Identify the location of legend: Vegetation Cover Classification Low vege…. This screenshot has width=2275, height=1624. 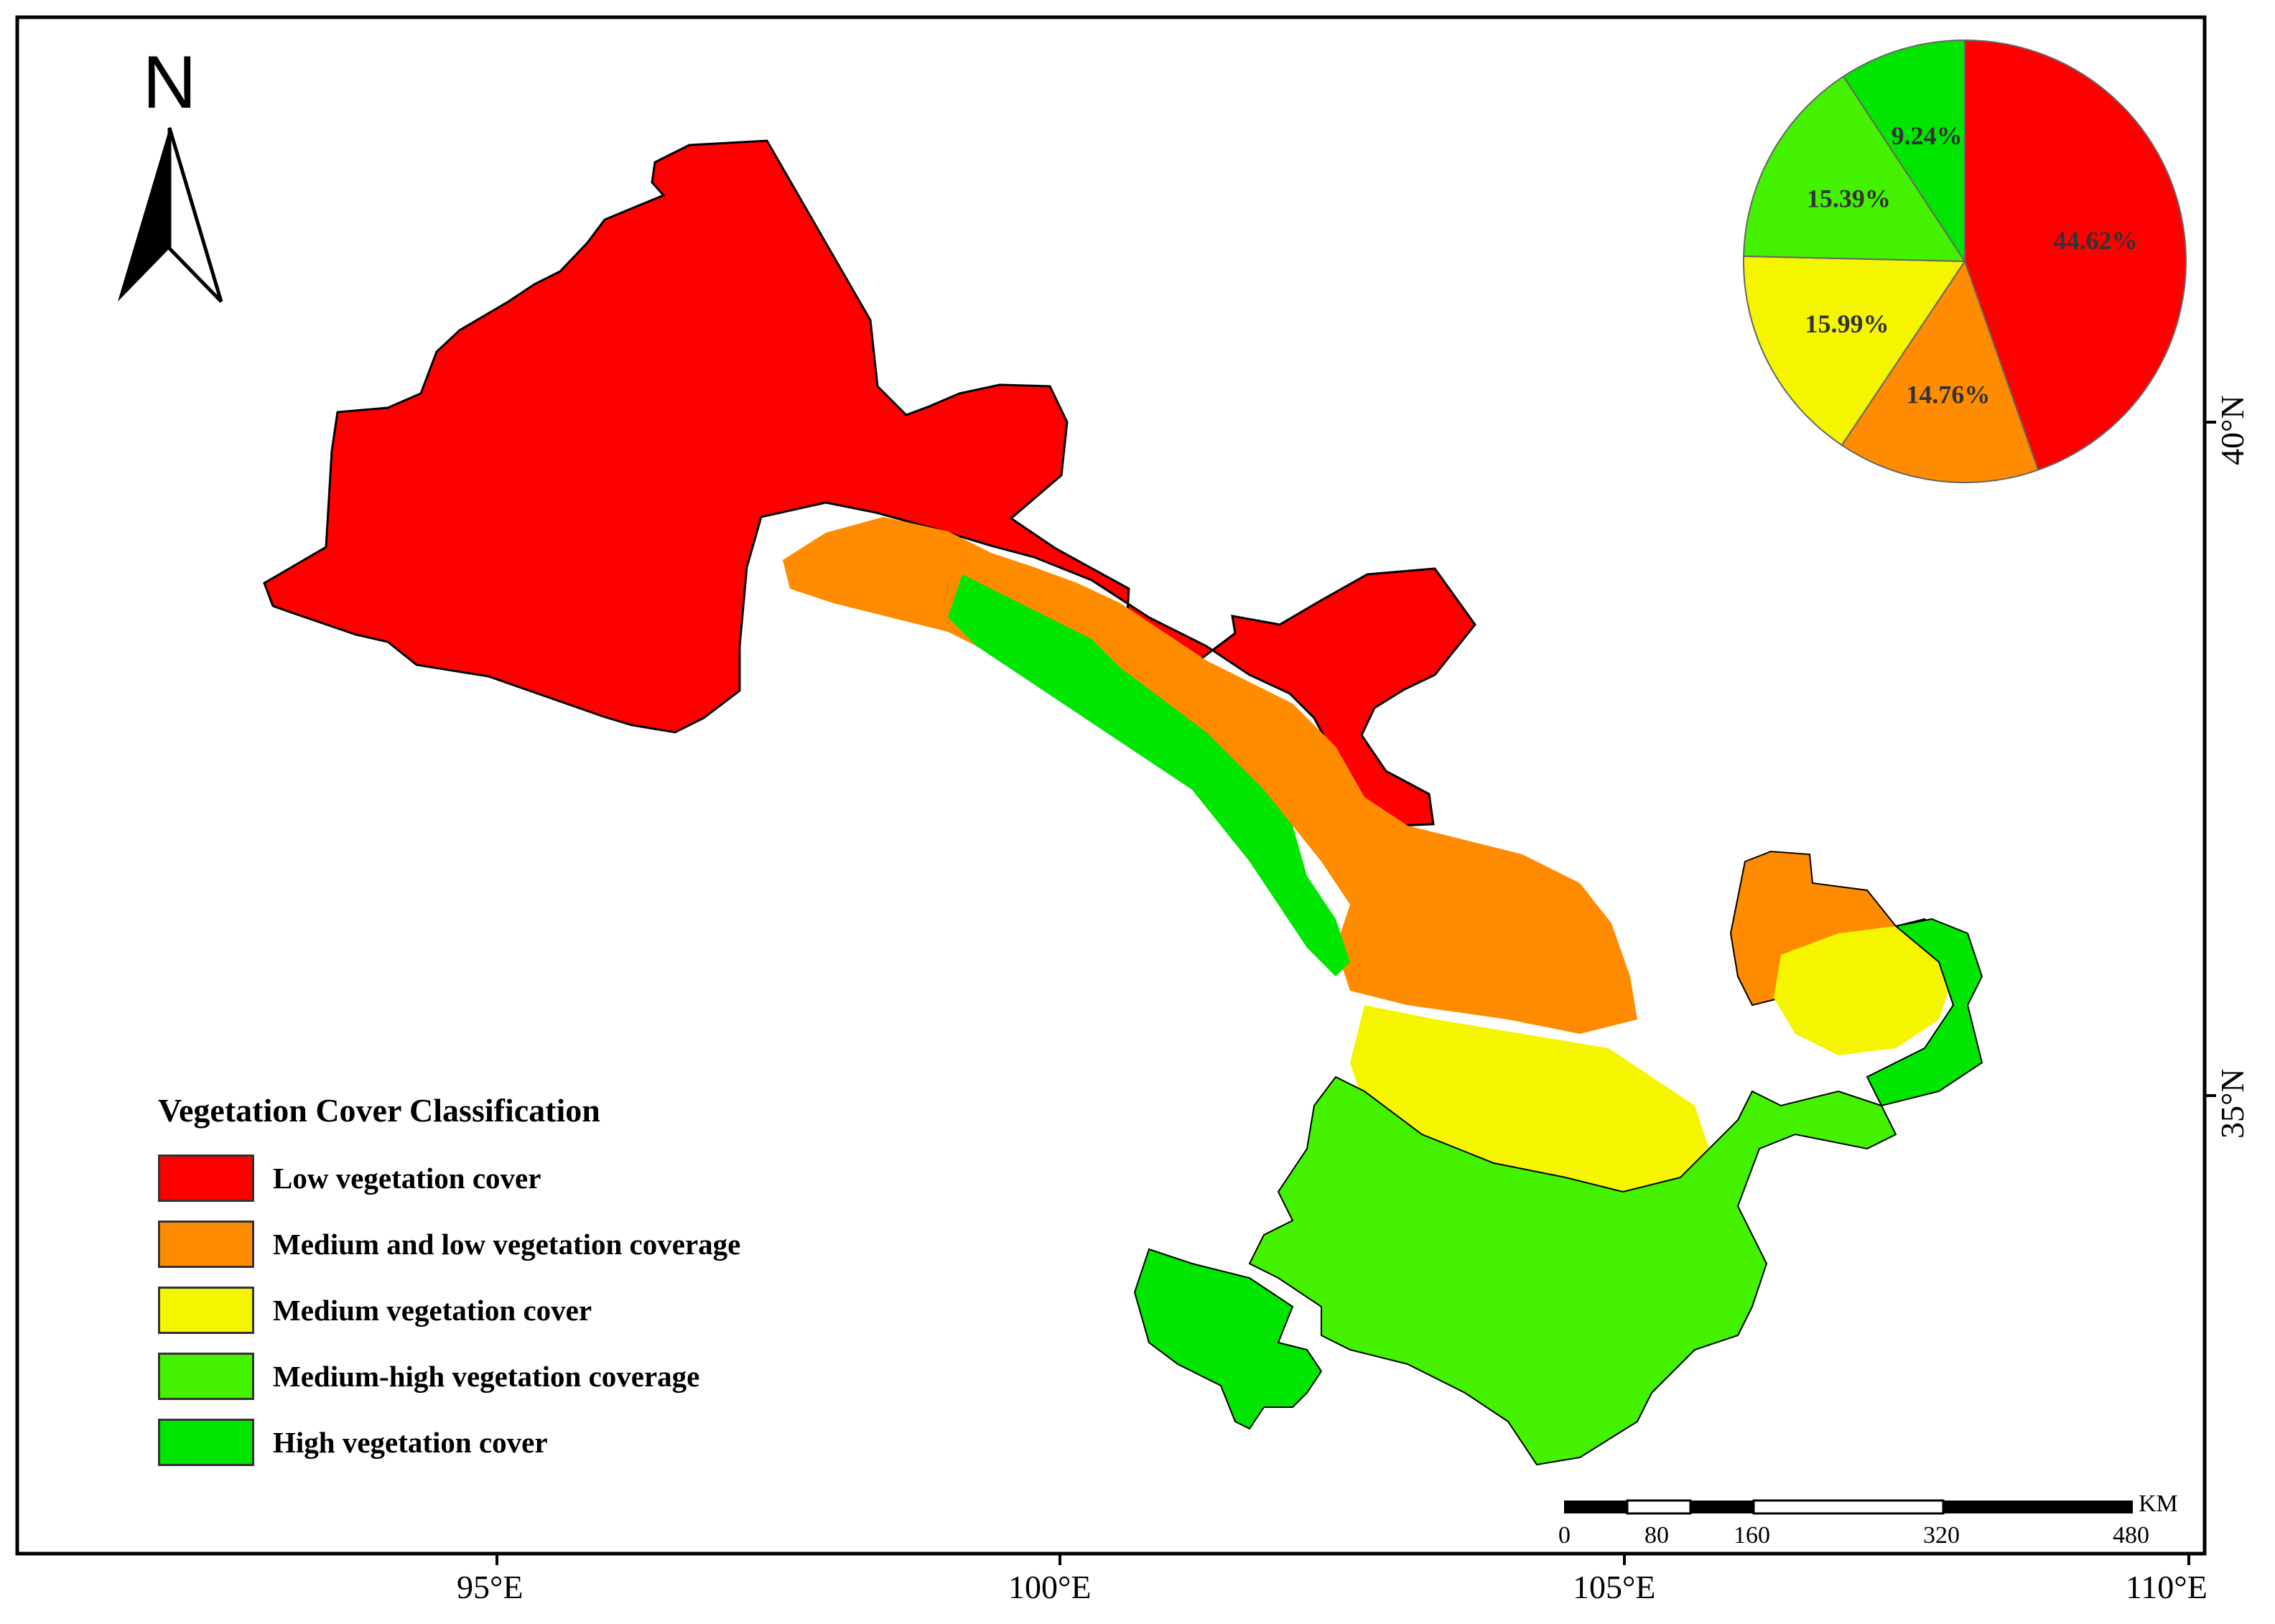
(449, 1283).